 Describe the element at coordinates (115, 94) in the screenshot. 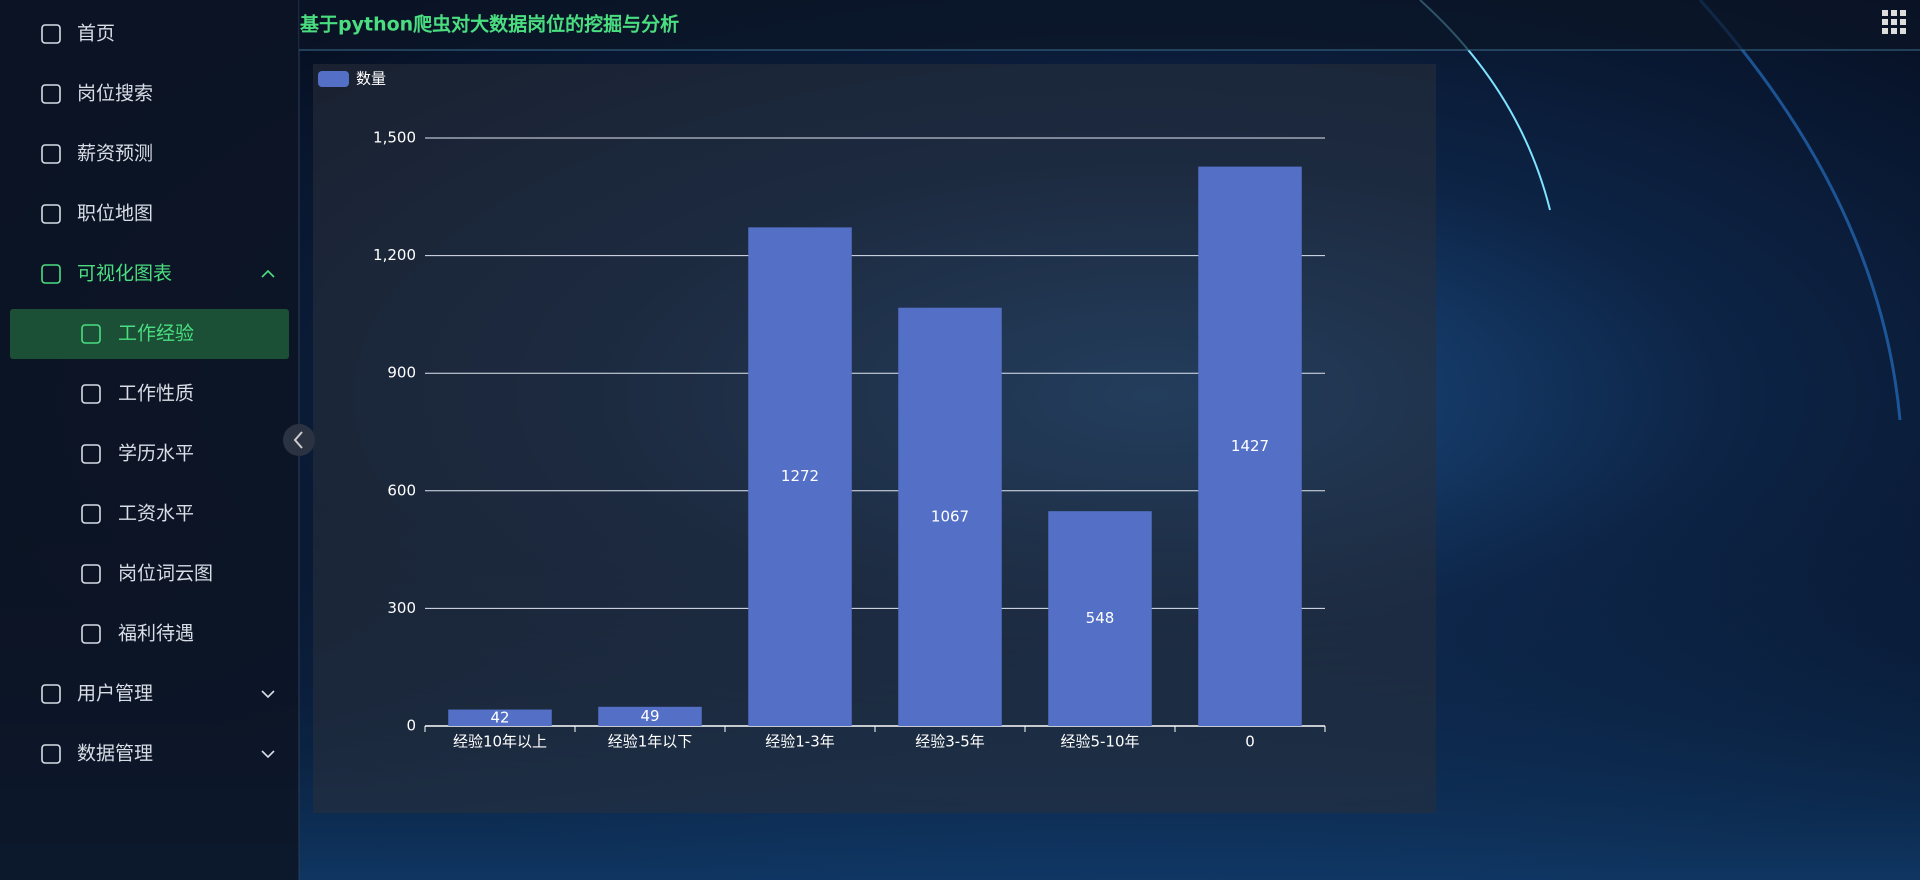

I see `menu-label: 岗位搜索` at that location.